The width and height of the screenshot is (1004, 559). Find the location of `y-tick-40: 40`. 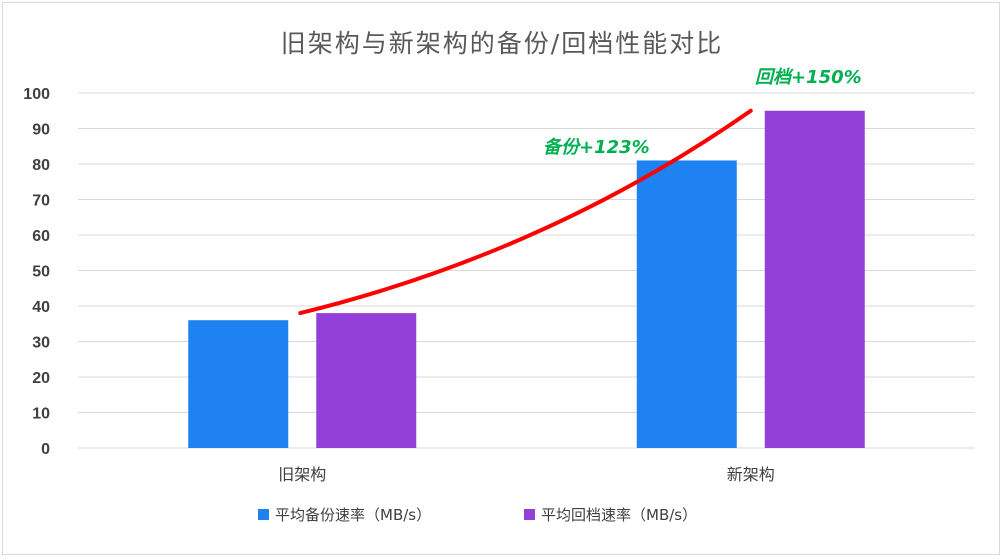

y-tick-40: 40 is located at coordinates (41, 307).